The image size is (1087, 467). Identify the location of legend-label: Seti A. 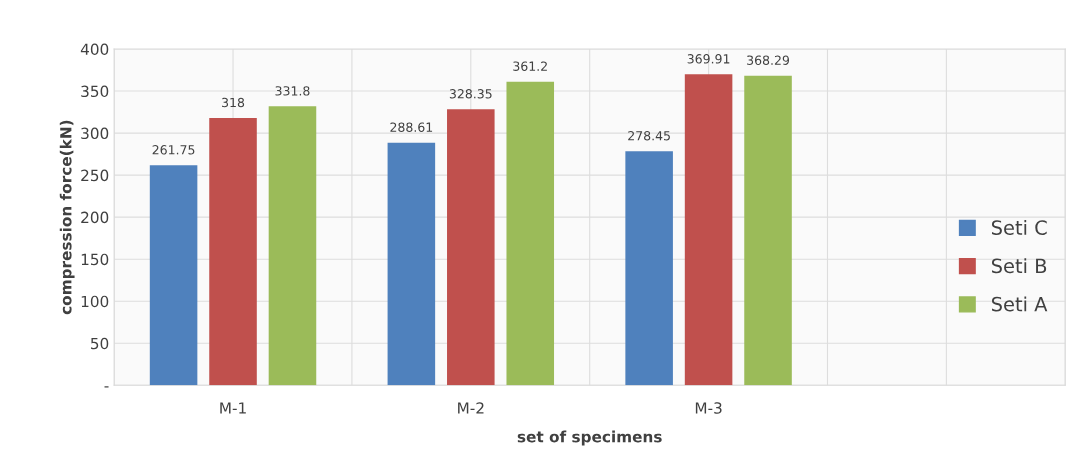
(1019, 304).